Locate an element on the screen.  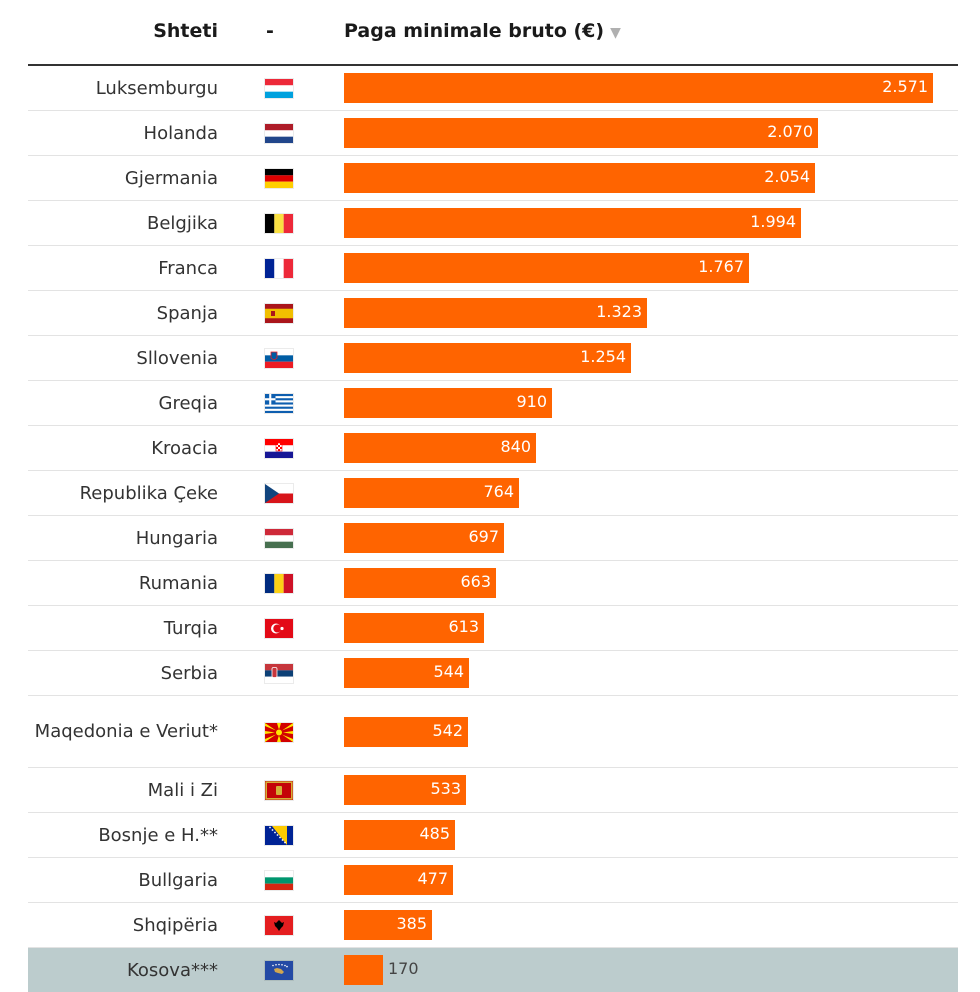
flag-czech-republic-icon is located at coordinates (279, 493).